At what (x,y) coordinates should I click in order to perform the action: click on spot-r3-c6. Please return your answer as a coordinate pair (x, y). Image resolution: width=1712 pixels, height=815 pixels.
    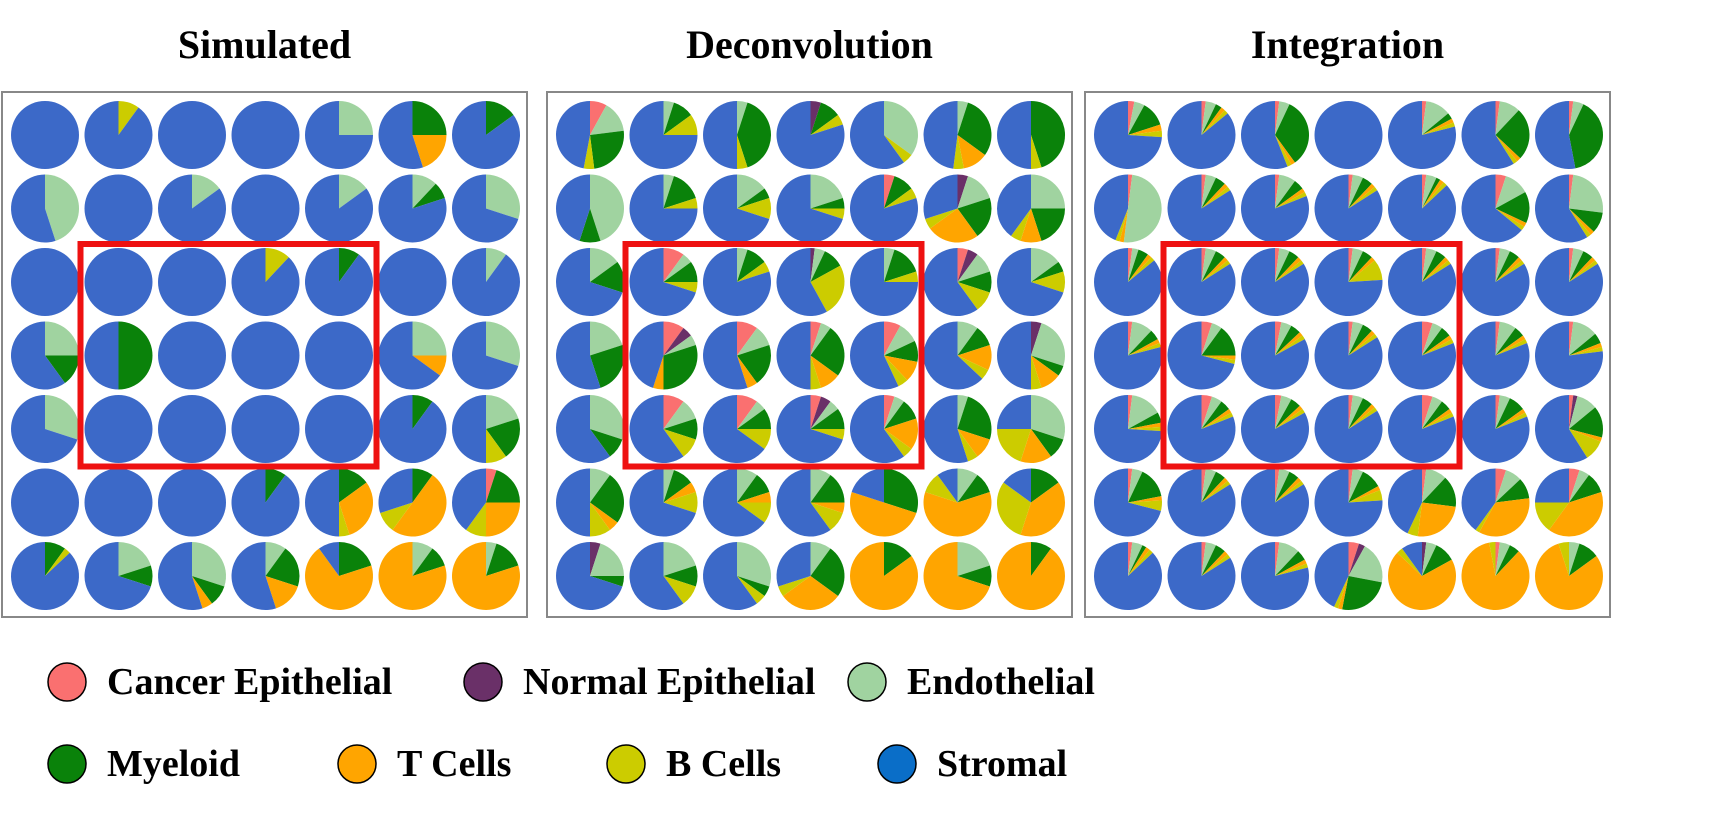
    Looking at the image, I should click on (1031, 355).